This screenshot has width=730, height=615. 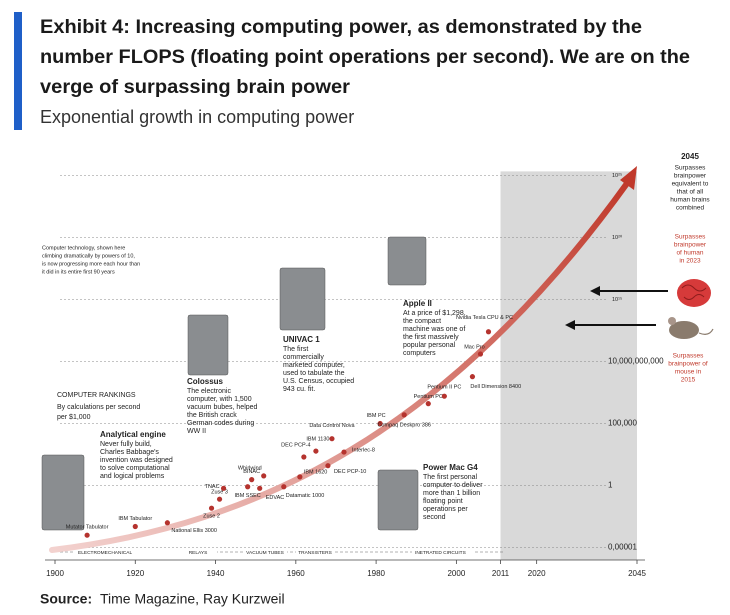 I want to click on point-label: Mac Pro, so click(x=474, y=347).